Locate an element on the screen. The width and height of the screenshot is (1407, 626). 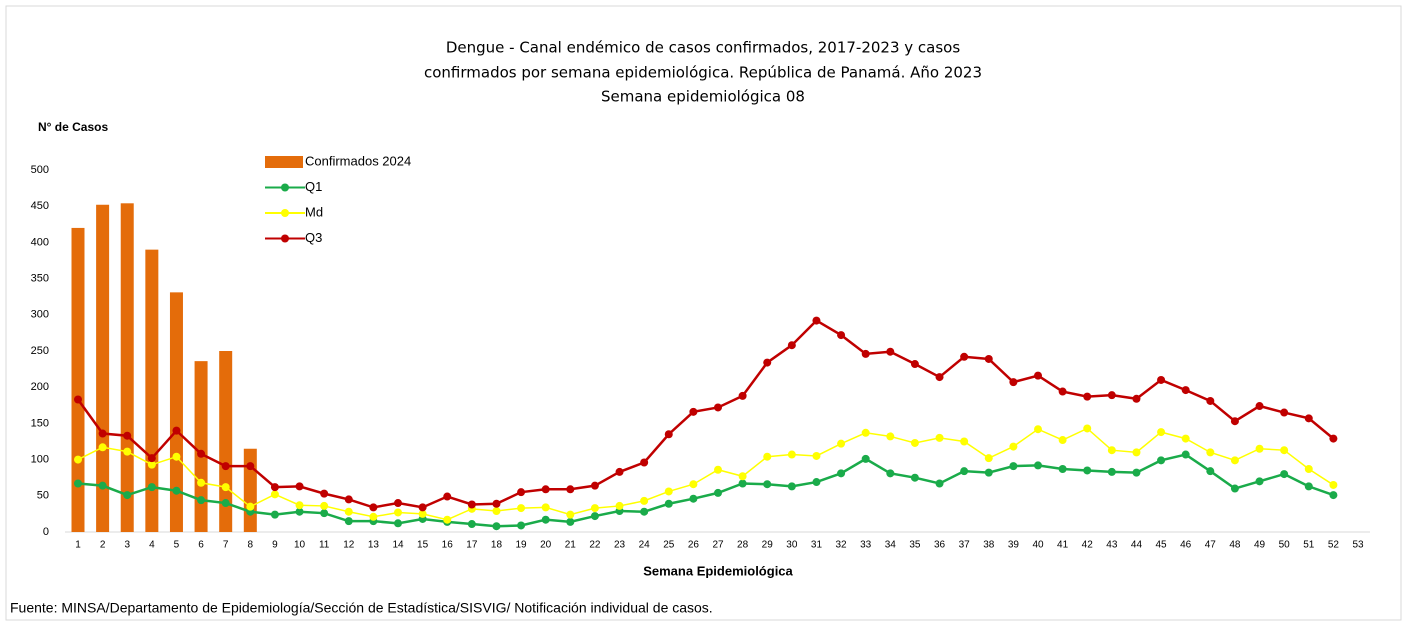
bar is located at coordinates (176, 412).